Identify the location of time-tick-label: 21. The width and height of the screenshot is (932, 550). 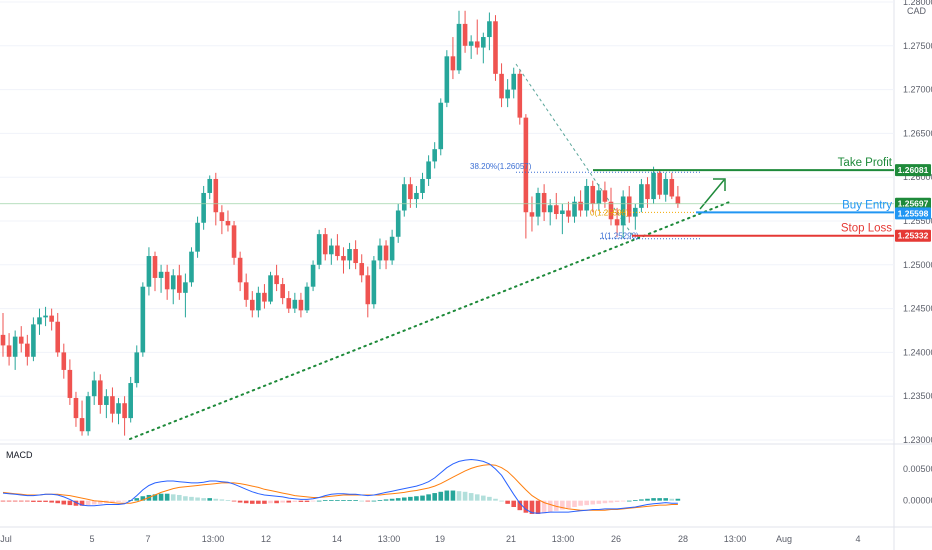
(511, 539).